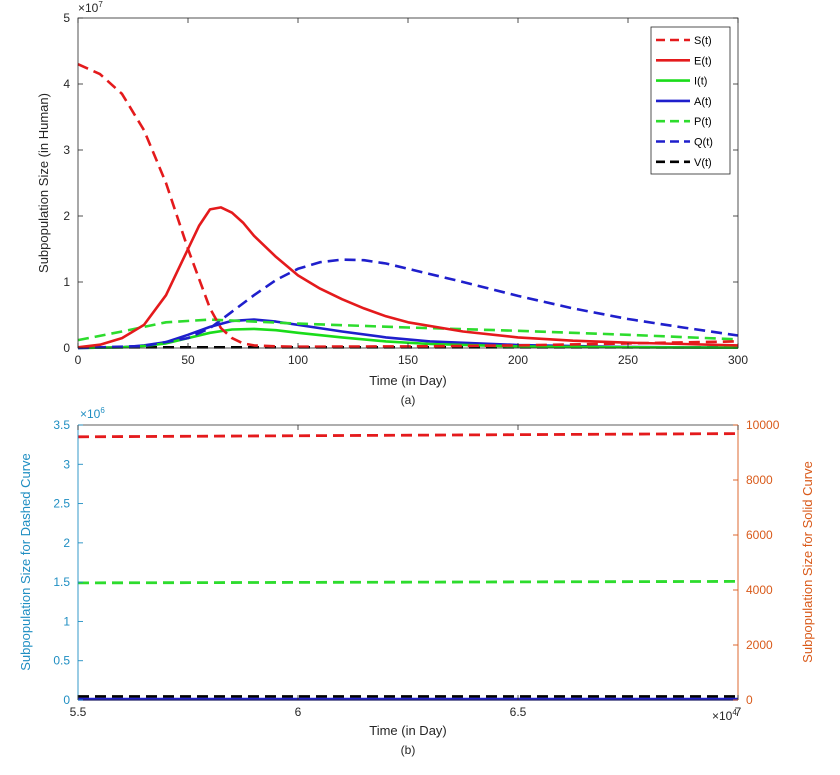  Describe the element at coordinates (703, 122) in the screenshot. I see `legend-entry: P(t)` at that location.